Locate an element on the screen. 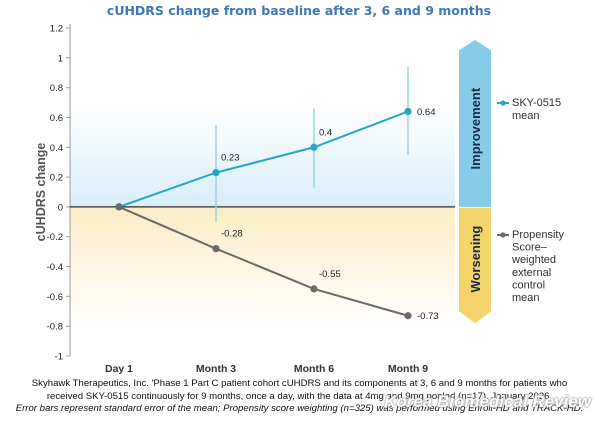  watermark-logo: Korea Biomedical Review is located at coordinates (487, 401).